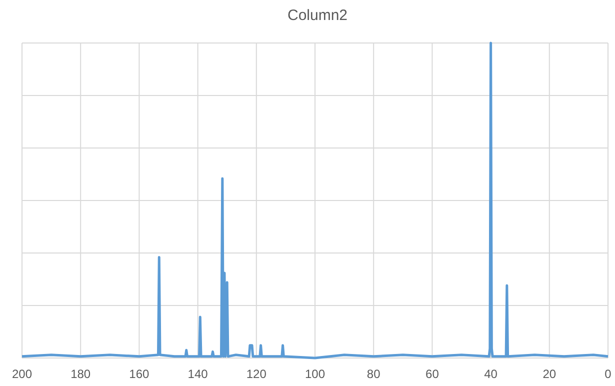 This screenshot has height=386, width=615. What do you see at coordinates (80, 374) in the screenshot?
I see `x-tick-label: 180` at bounding box center [80, 374].